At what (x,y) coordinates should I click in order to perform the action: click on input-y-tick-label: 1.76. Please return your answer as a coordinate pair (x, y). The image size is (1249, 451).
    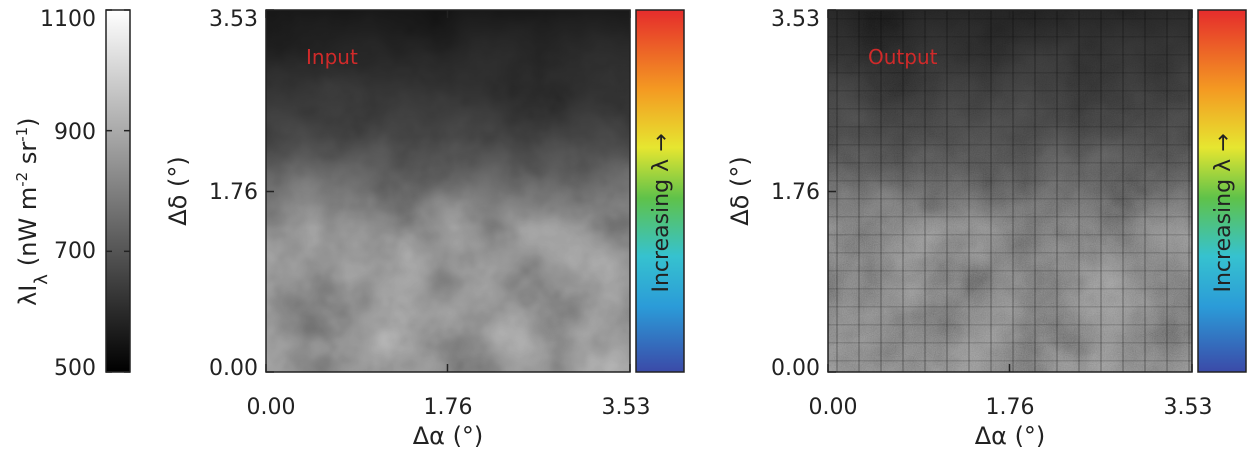
    Looking at the image, I should click on (233, 192).